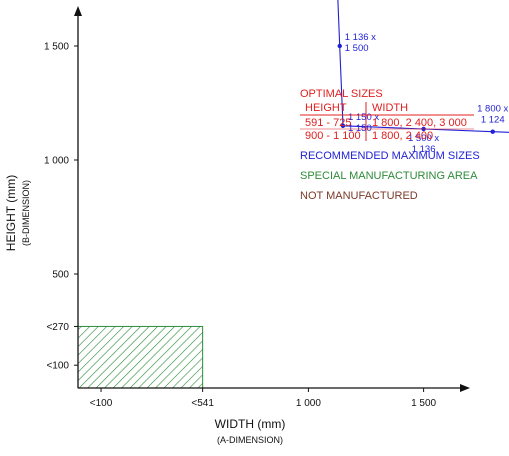  What do you see at coordinates (11, 213) in the screenshot?
I see `y-axis-title: HEIGHT (mm)` at bounding box center [11, 213].